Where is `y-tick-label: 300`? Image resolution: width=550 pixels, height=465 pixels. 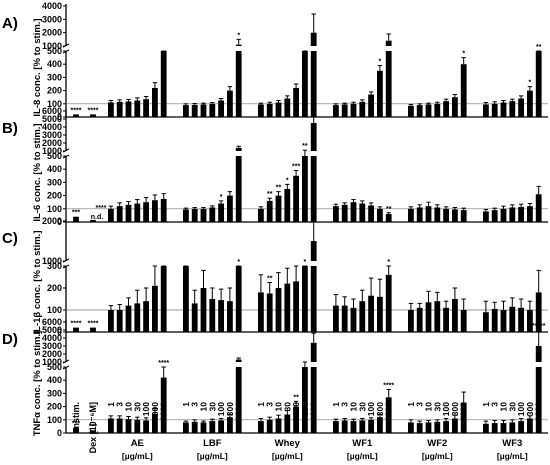
y-tick-label: 300 is located at coordinates (54, 266).